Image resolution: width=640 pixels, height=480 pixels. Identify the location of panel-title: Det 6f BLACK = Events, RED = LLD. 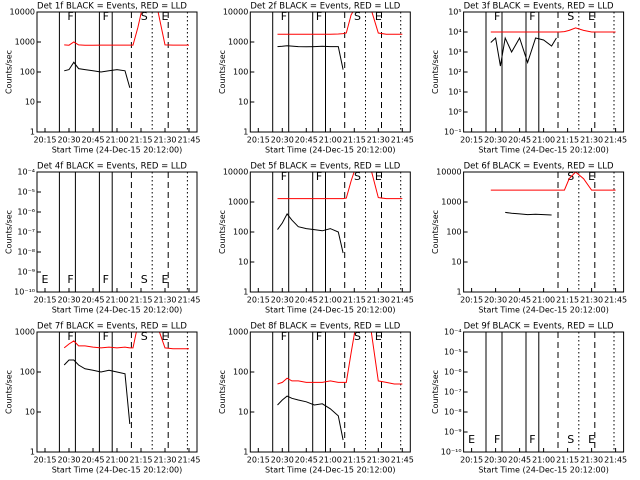
(539, 167).